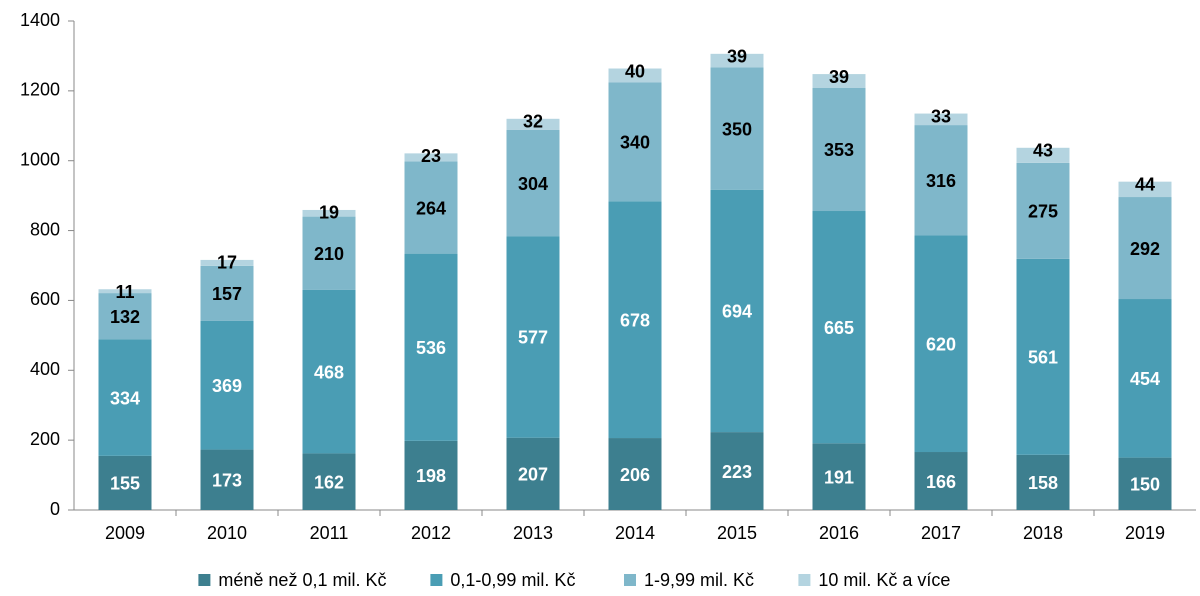 Image resolution: width=1200 pixels, height=596 pixels. What do you see at coordinates (45, 229) in the screenshot?
I see `y-tick-label: 800` at bounding box center [45, 229].